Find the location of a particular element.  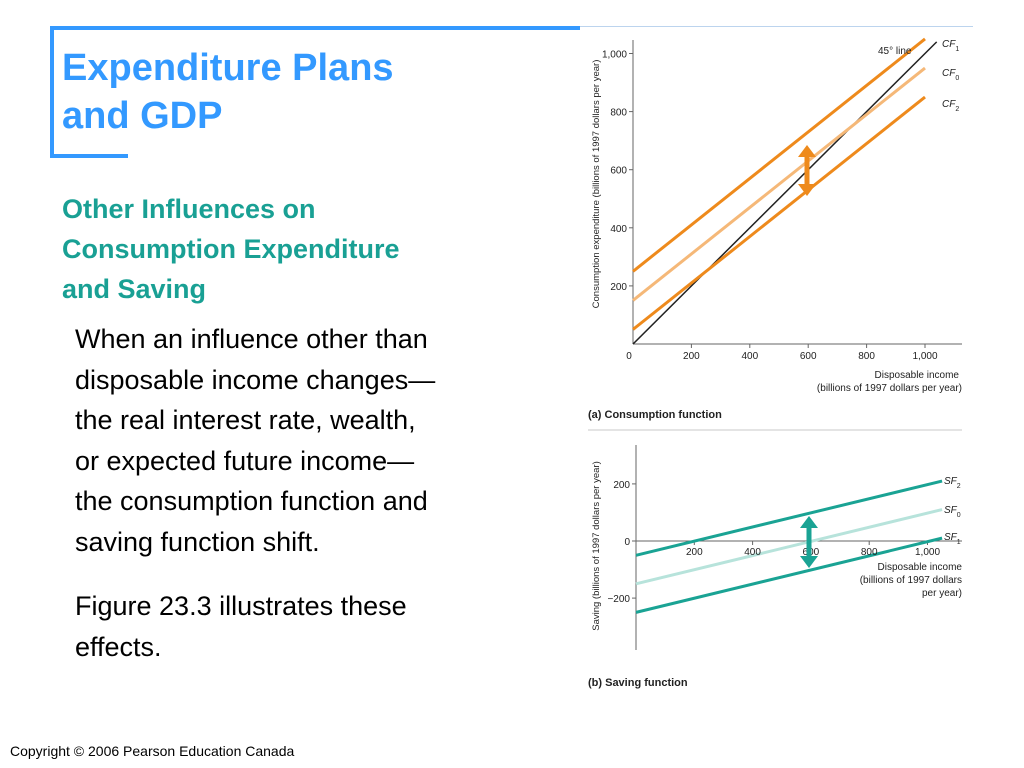

panel-b-series-label: SF1 is located at coordinates (952, 539).